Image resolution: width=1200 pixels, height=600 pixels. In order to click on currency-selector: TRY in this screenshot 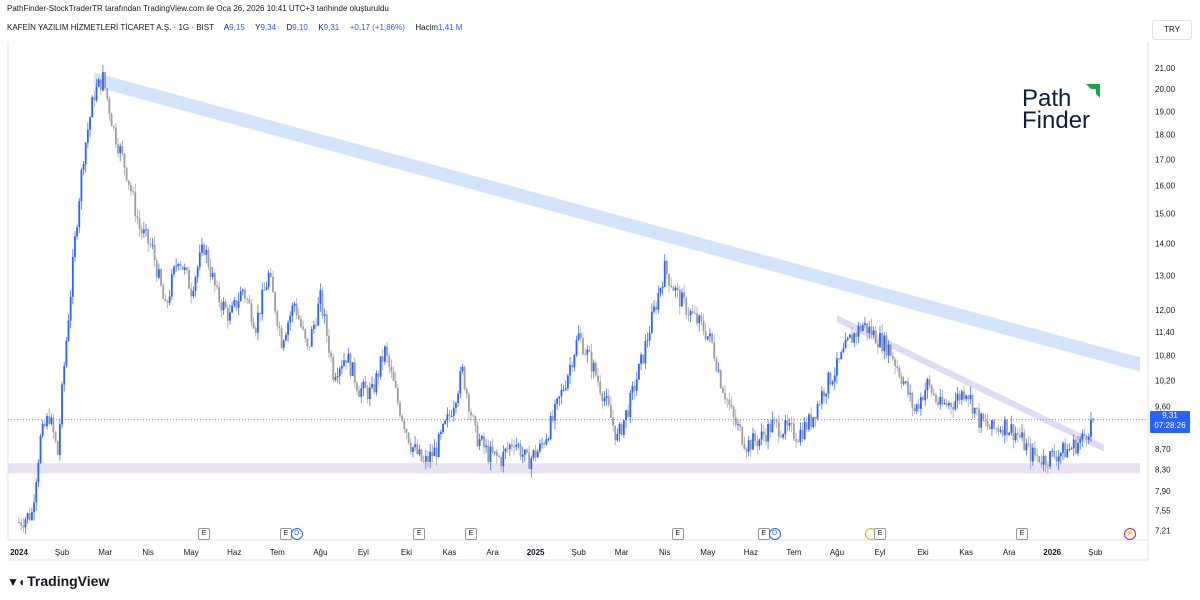, I will do `click(1172, 30)`.